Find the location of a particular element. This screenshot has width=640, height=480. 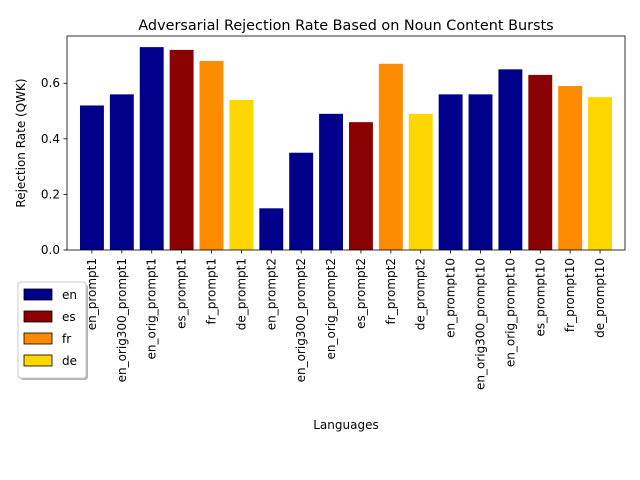

bar-en_orig_prompt2 is located at coordinates (331, 181).